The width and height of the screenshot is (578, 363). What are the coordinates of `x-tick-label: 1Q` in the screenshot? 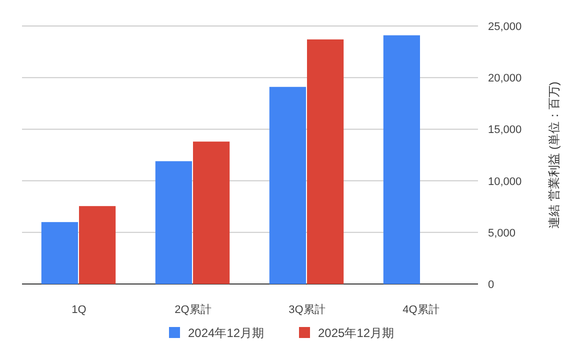 It's located at (79, 310).